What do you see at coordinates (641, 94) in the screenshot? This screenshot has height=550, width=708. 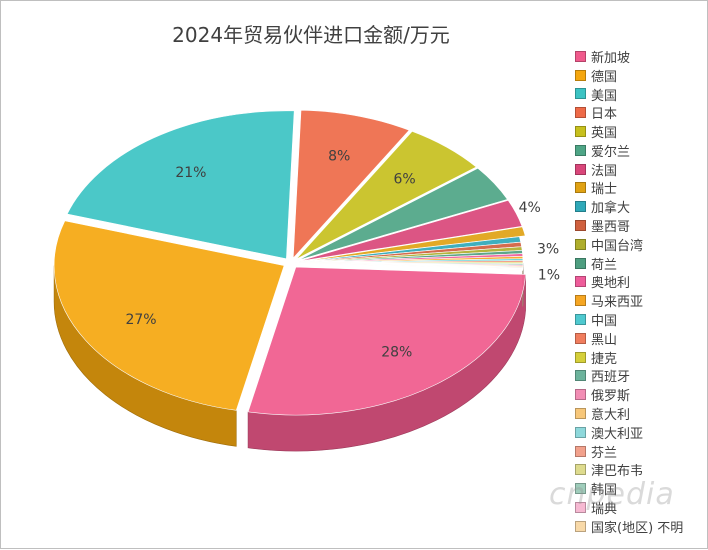 I see `legend-item-2: 美国` at bounding box center [641, 94].